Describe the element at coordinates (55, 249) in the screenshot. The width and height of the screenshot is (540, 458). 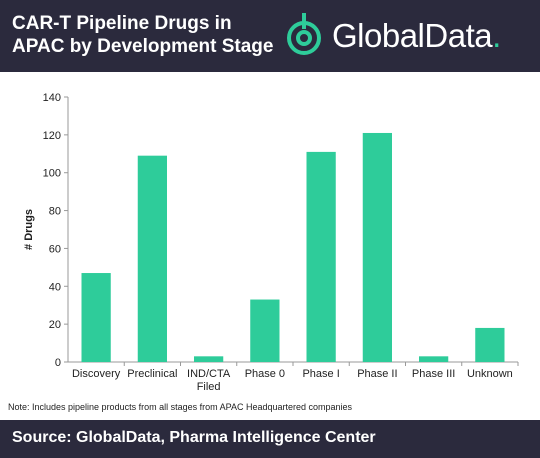
I see `y-tick-label: 60` at that location.